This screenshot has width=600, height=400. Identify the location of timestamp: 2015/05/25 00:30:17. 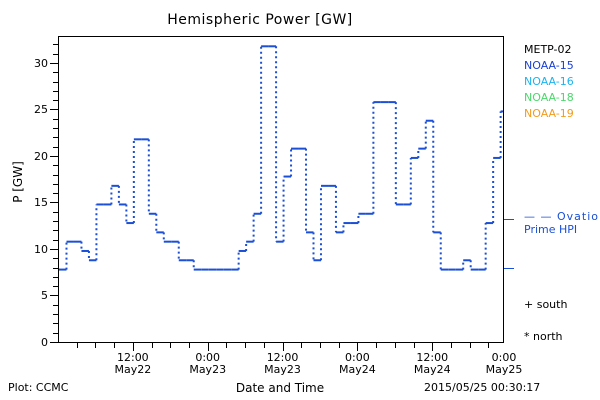
(482, 387).